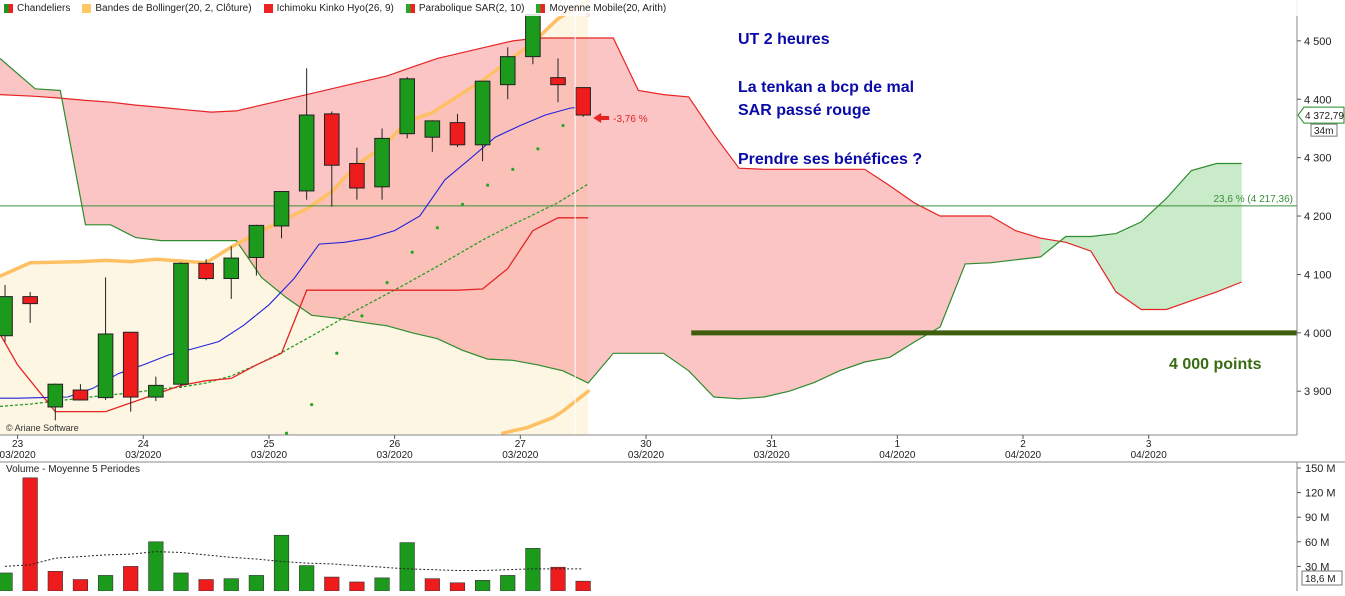 Image resolution: width=1345 pixels, height=596 pixels. Describe the element at coordinates (1318, 217) in the screenshot. I see `price-axis-label: 4 200` at that location.